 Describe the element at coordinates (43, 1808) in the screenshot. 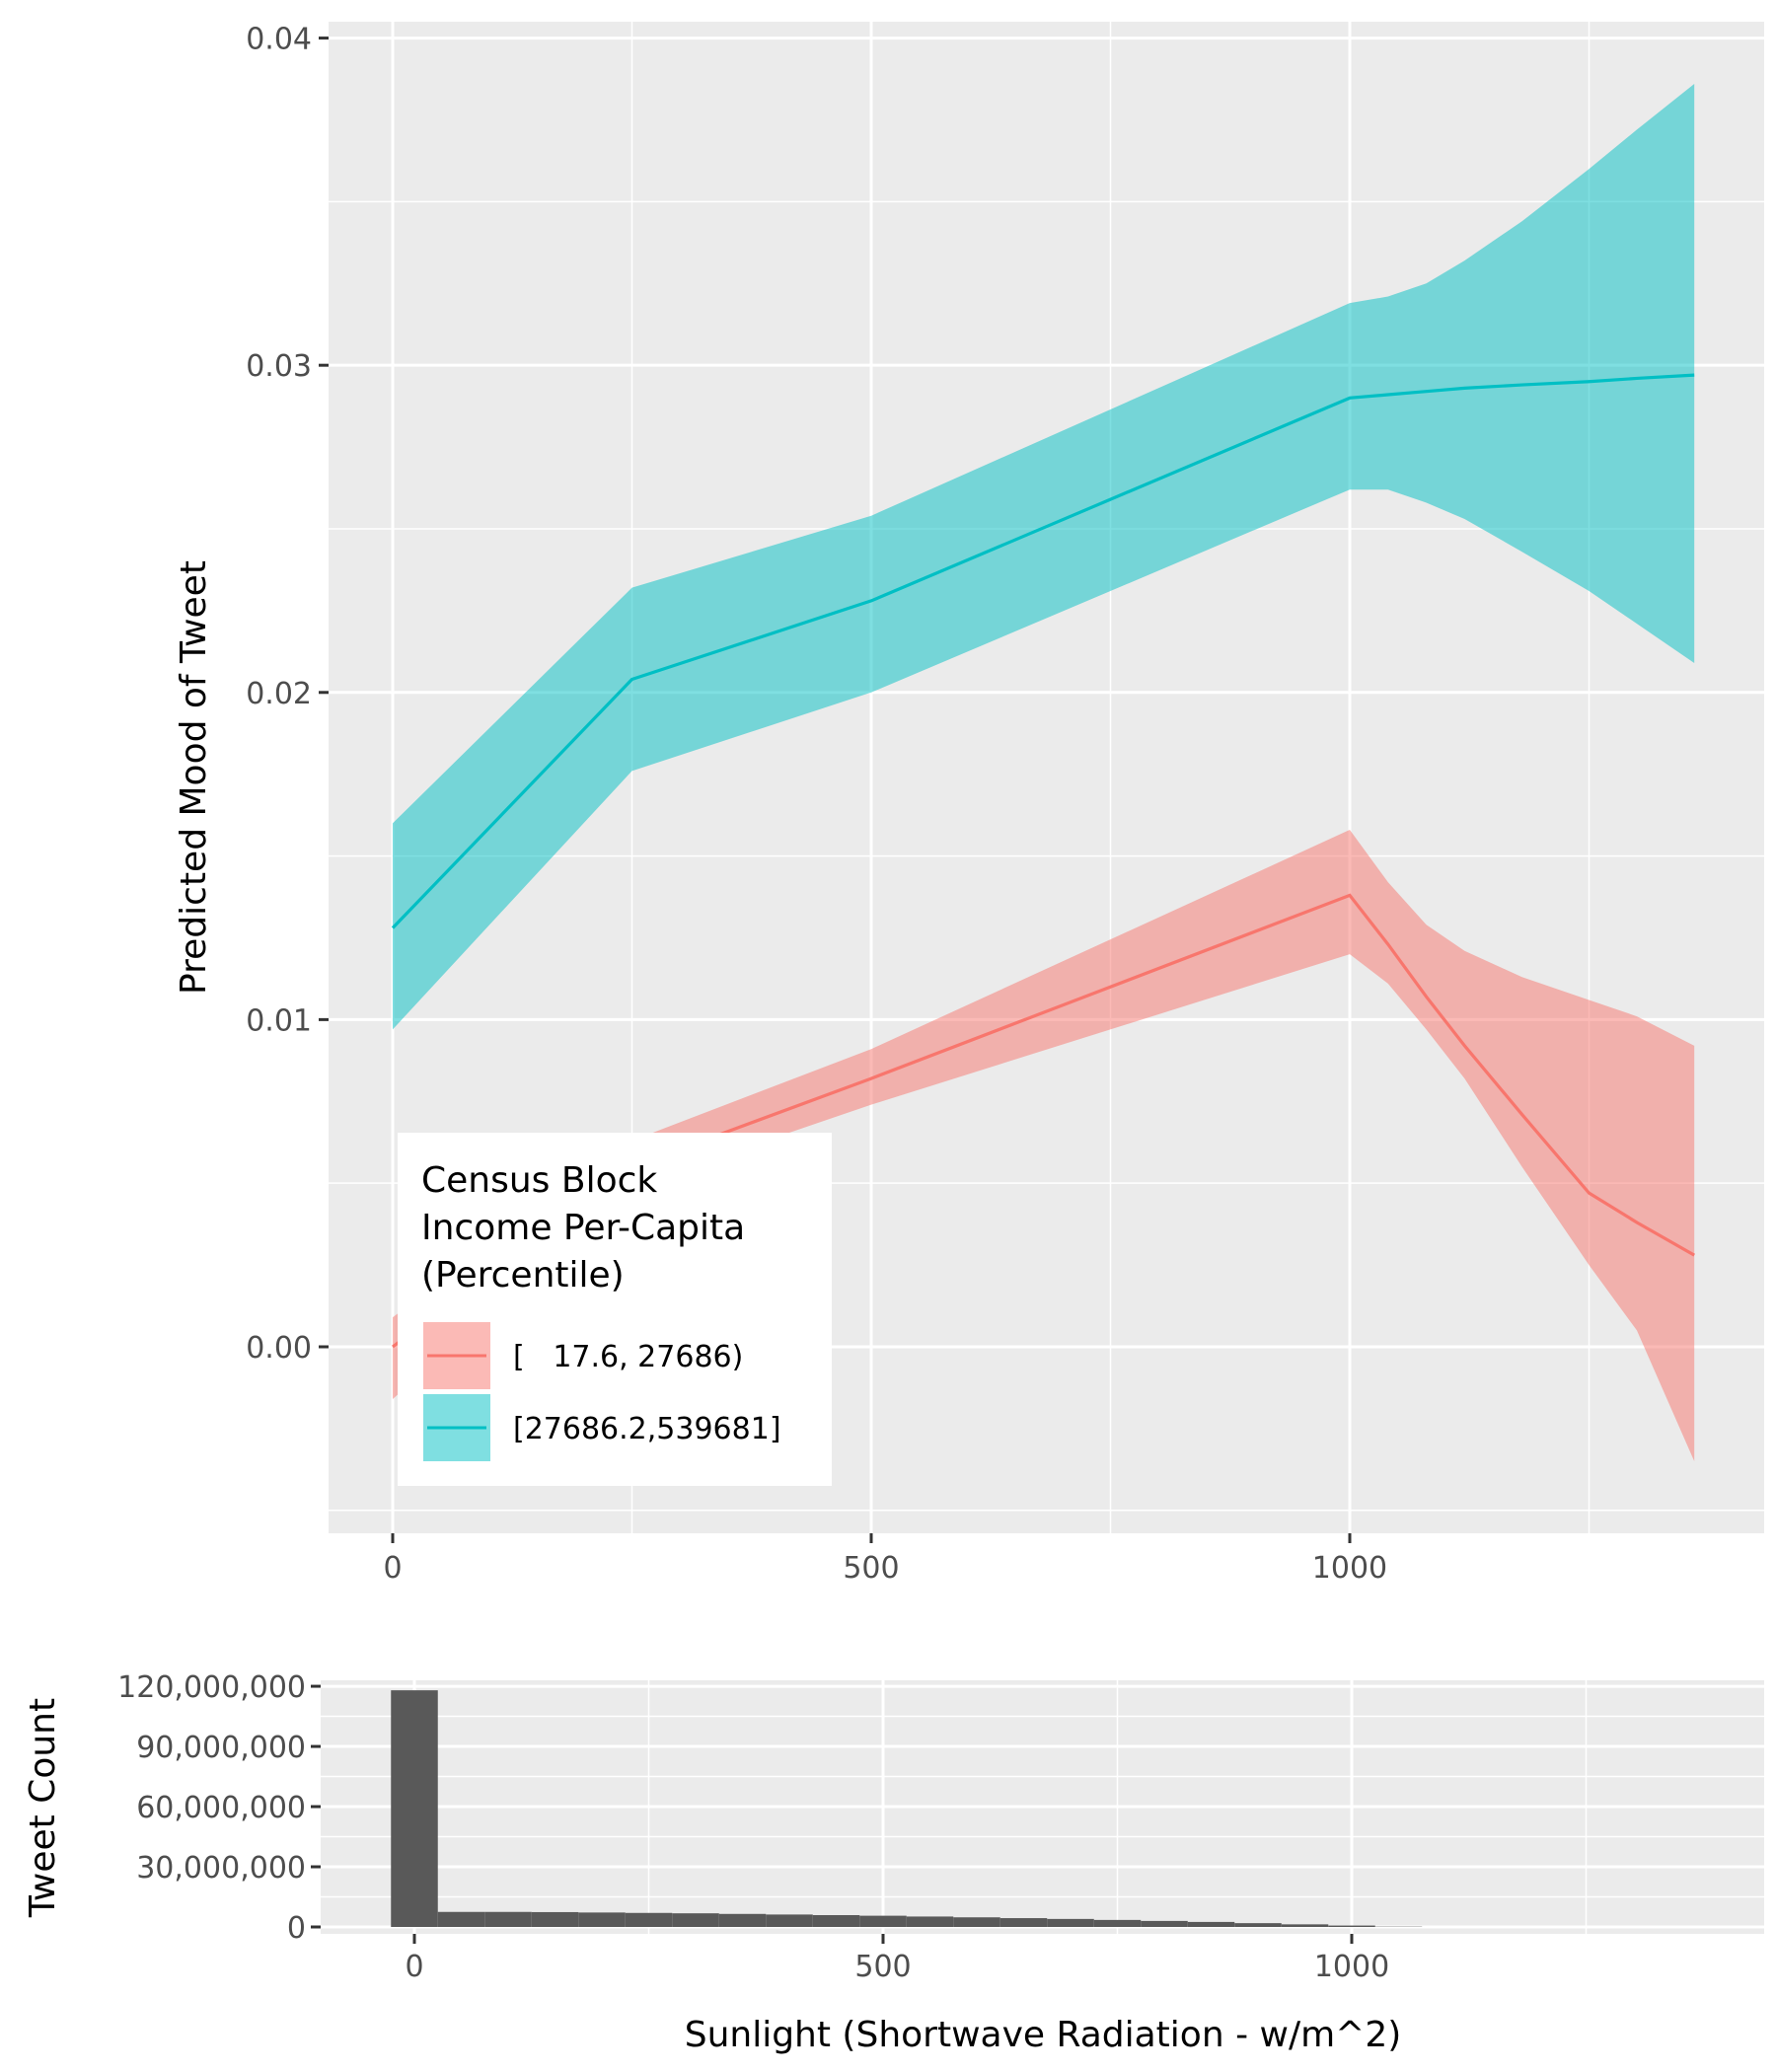

I see `y-axis-title-count: Tweet Count` at that location.